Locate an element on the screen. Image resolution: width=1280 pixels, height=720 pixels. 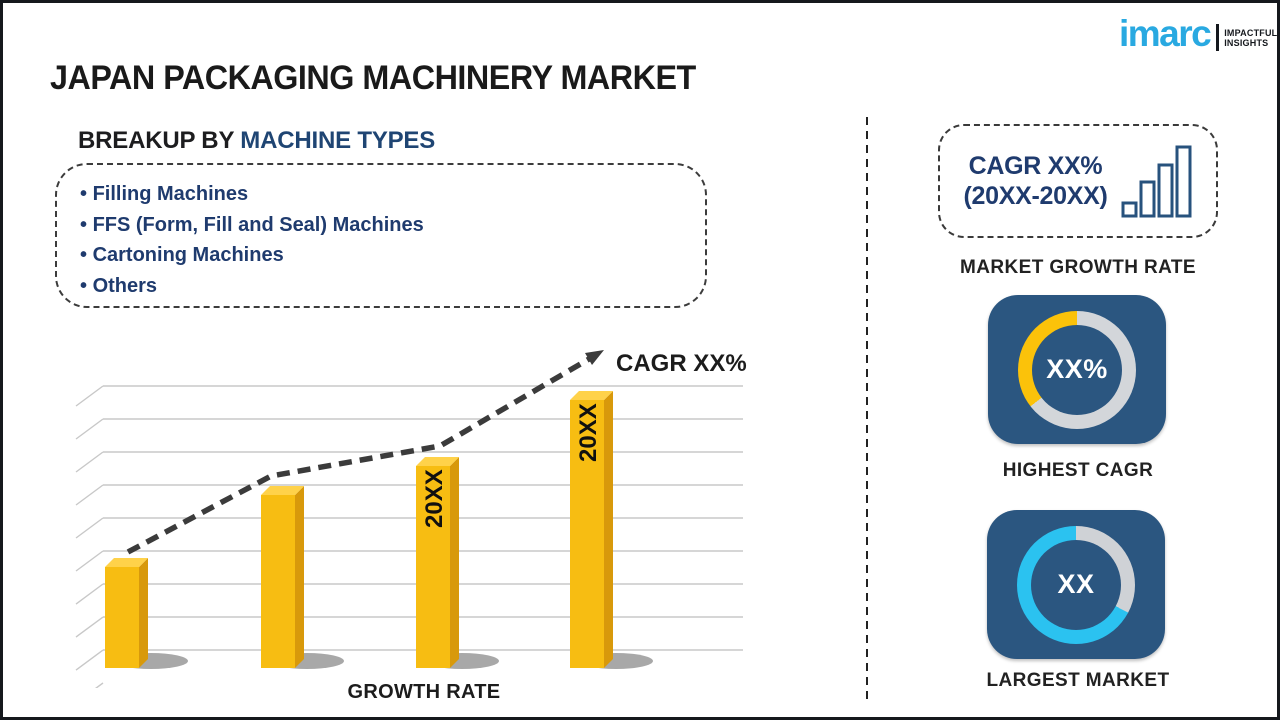
imarc-logo: imarc IMPACTFUL INSIGHTS is located at coordinates (1198, 33).